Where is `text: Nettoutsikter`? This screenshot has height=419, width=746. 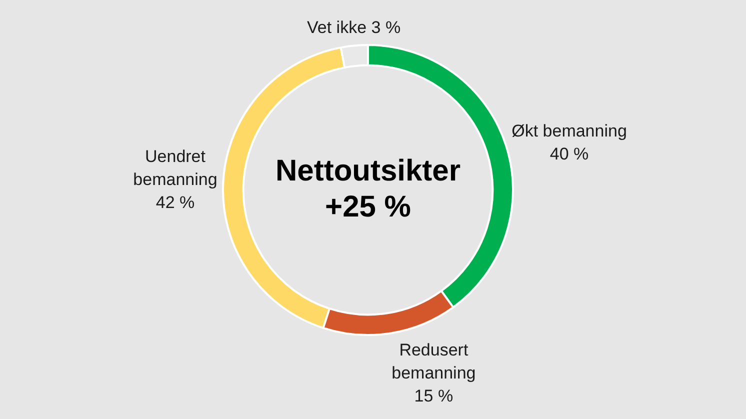
text: Nettoutsikter is located at coordinates (368, 171).